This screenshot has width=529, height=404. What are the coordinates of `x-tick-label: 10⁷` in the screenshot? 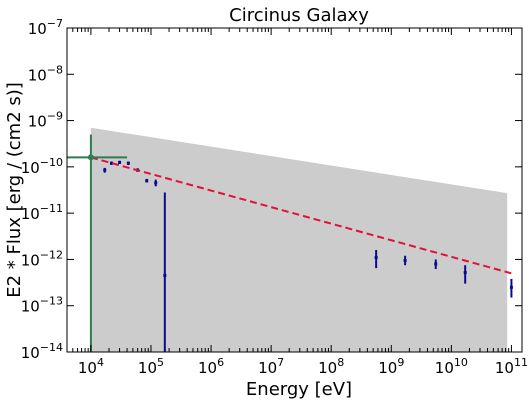 It's located at (271, 366).